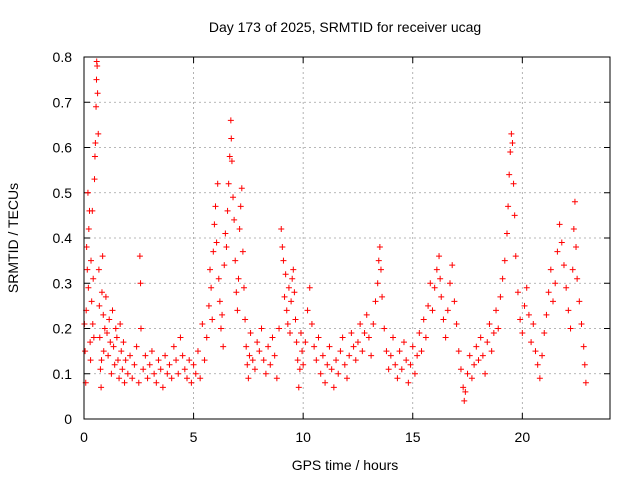 The height and width of the screenshot is (485, 640). What do you see at coordinates (413, 437) in the screenshot?
I see `x-tick-label: 15` at bounding box center [413, 437].